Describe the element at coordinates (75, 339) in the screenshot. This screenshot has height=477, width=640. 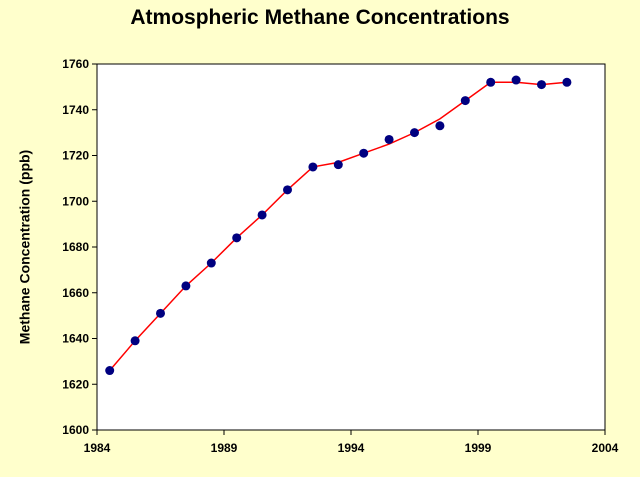
I see `y-tick-label: 1640` at that location.